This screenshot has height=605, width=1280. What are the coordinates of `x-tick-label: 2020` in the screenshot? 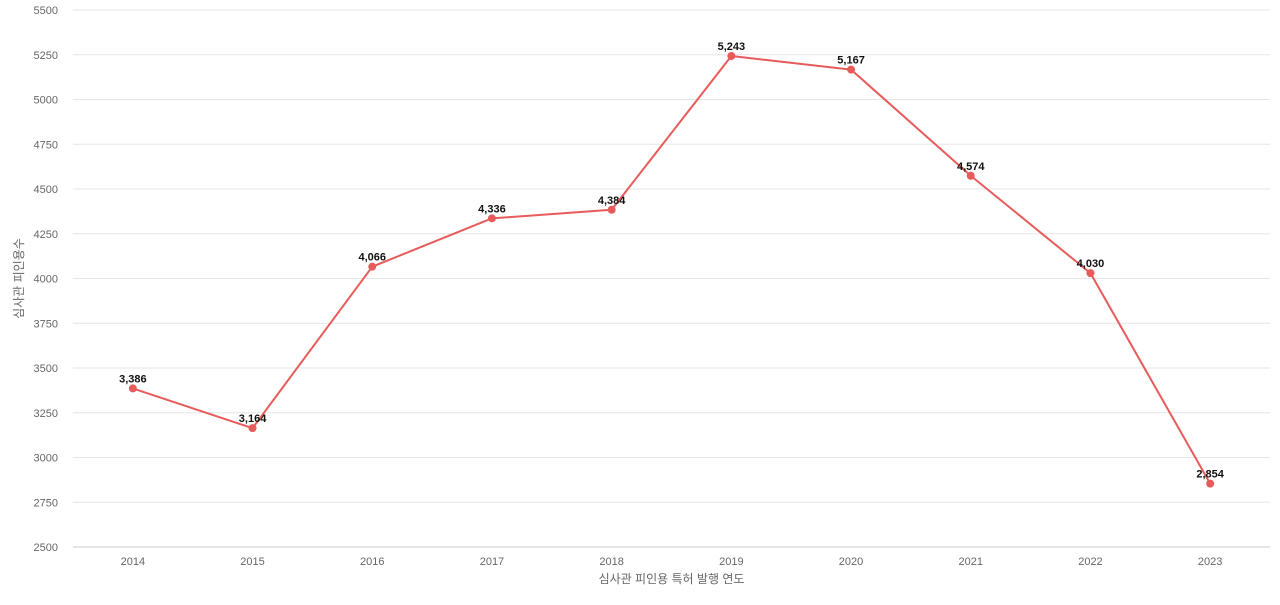 It's located at (851, 562).